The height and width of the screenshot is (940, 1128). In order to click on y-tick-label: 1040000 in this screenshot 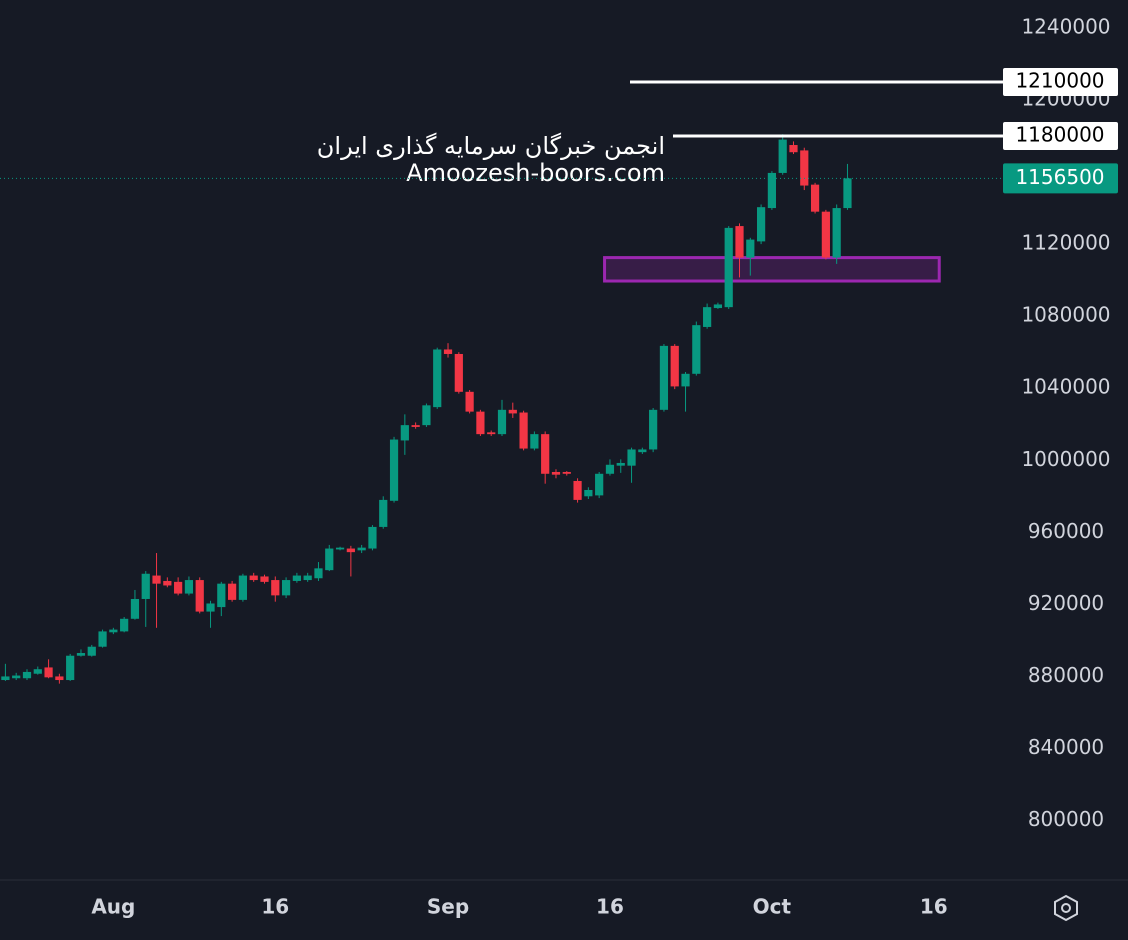, I will do `click(1065, 387)`.